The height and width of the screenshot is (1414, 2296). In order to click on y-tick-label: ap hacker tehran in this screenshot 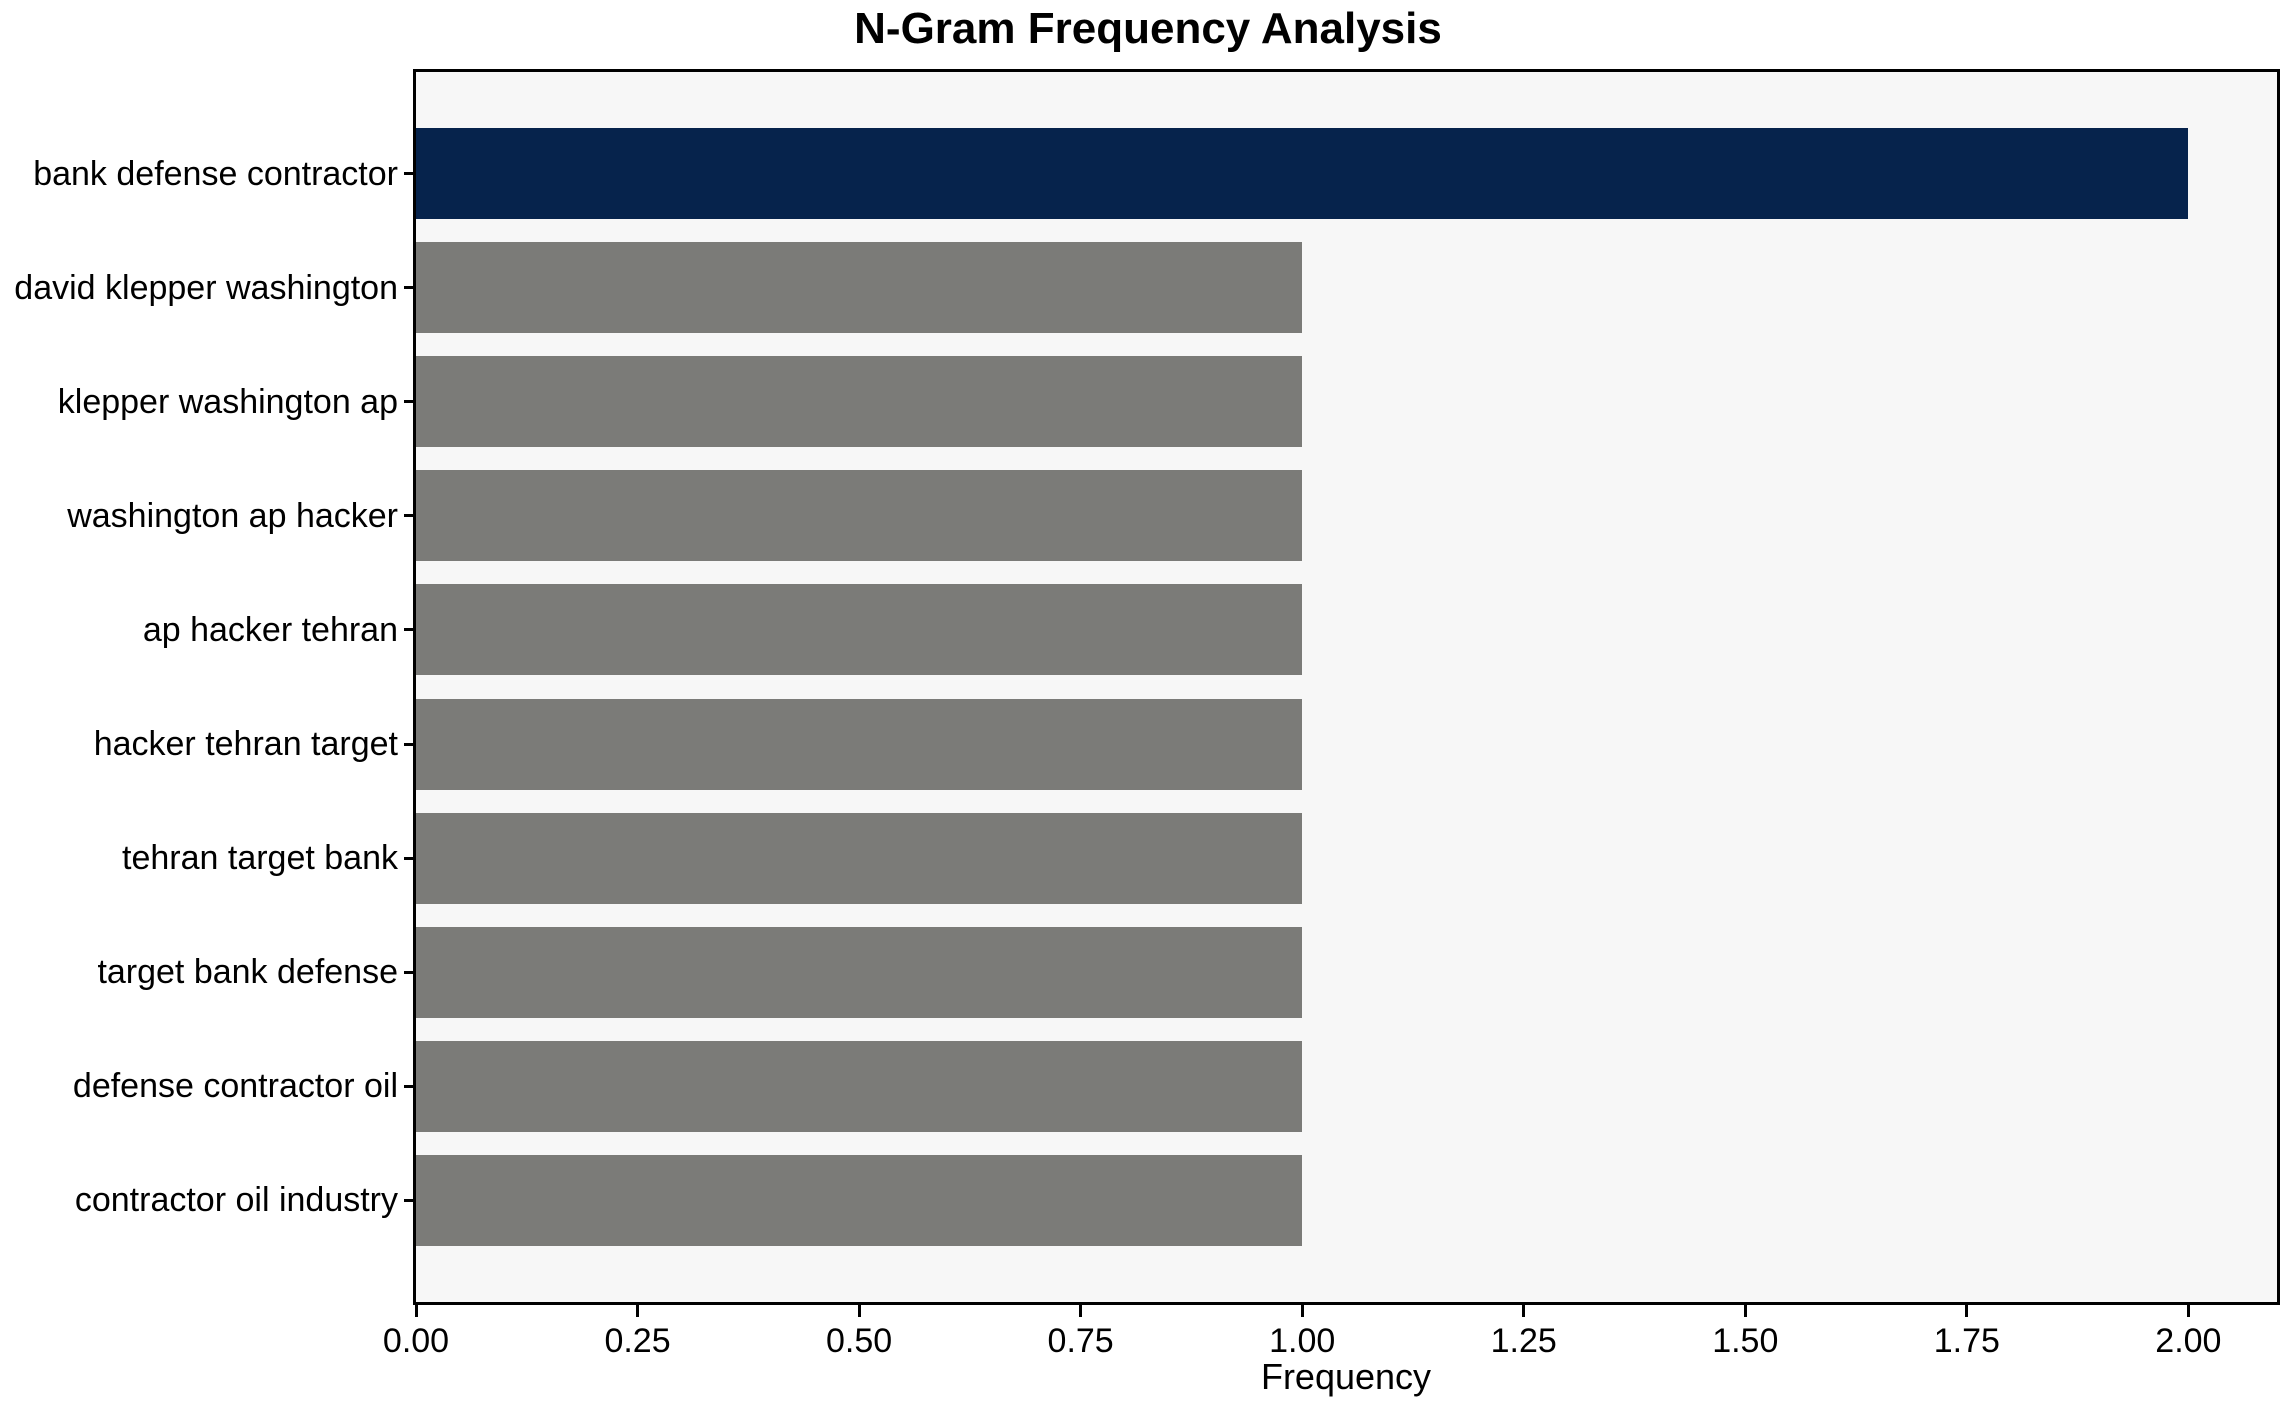, I will do `click(270, 629)`.